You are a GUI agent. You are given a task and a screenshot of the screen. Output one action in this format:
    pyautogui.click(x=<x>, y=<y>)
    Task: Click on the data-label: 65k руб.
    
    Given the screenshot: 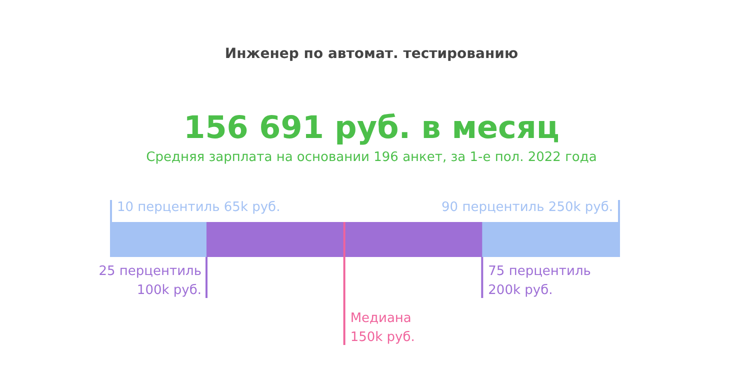 What is the action you would take?
    pyautogui.click(x=252, y=207)
    